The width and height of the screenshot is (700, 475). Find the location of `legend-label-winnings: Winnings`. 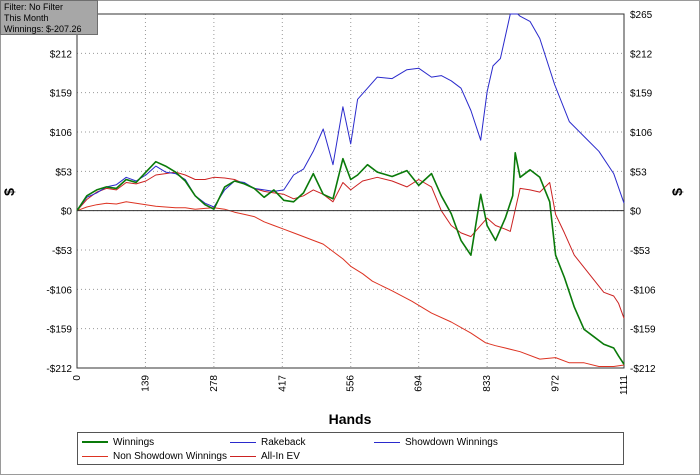

legend-label-winnings: Winnings is located at coordinates (134, 442).